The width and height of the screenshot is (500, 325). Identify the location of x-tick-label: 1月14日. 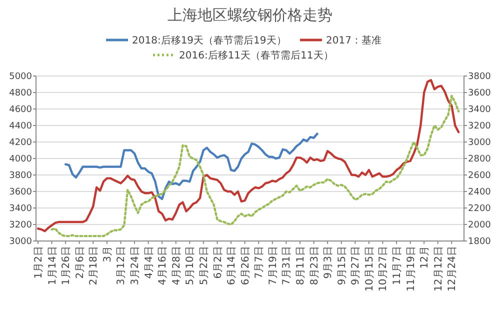
(52, 266).